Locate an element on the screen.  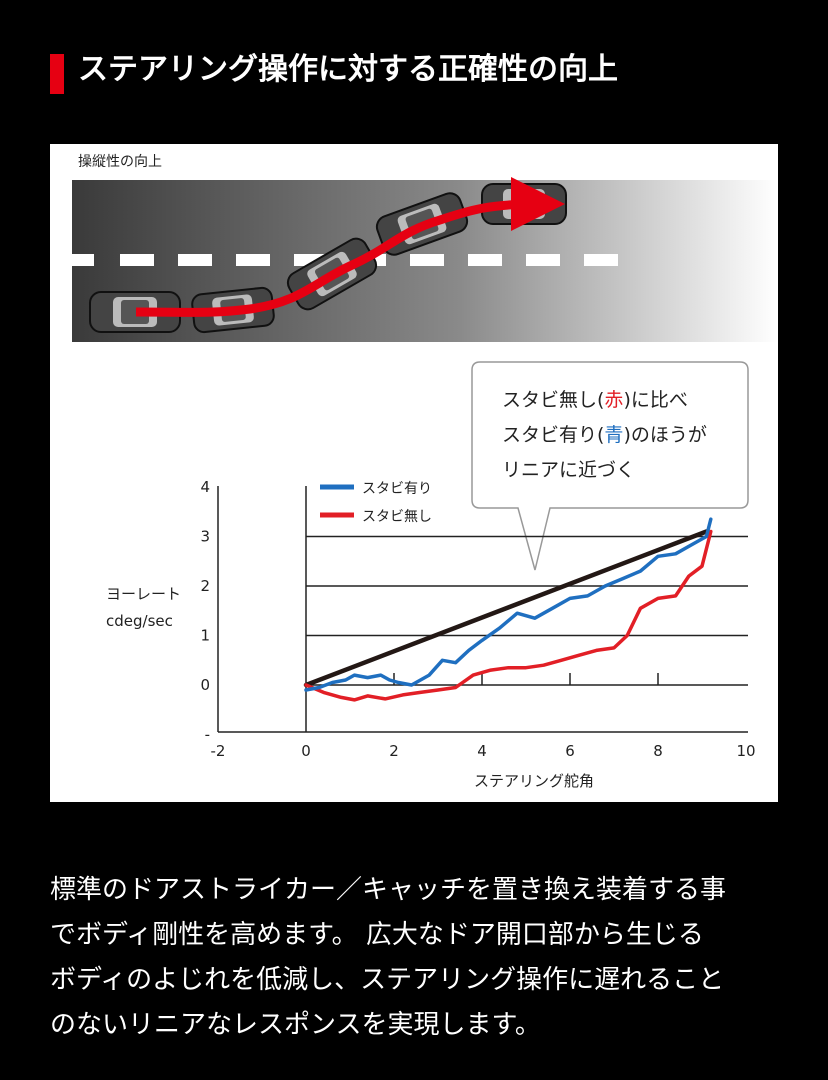
description-line: 標準のドアストライカー／キャッチを置き換え装着する事 is located at coordinates (388, 890).